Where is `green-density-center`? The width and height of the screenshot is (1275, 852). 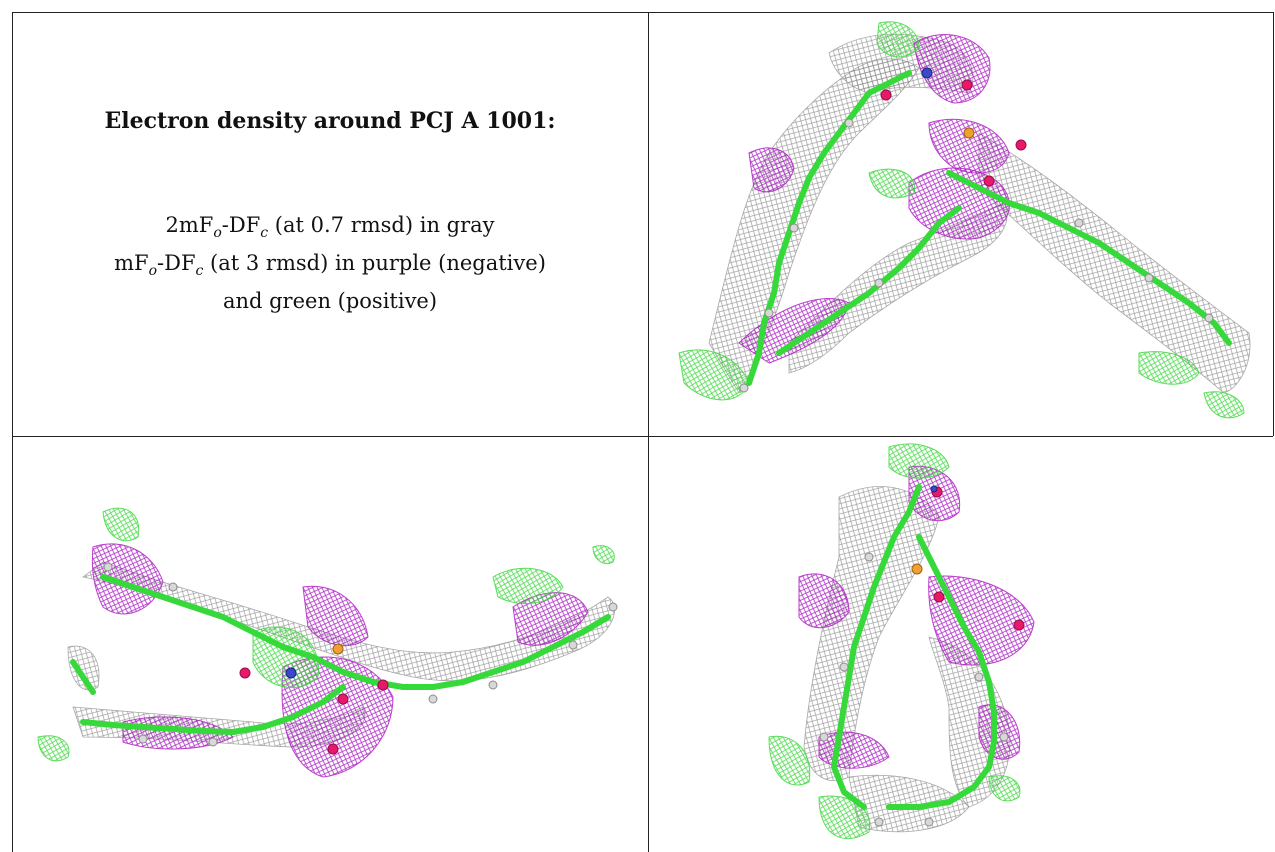 green-density-center is located at coordinates (892, 183).